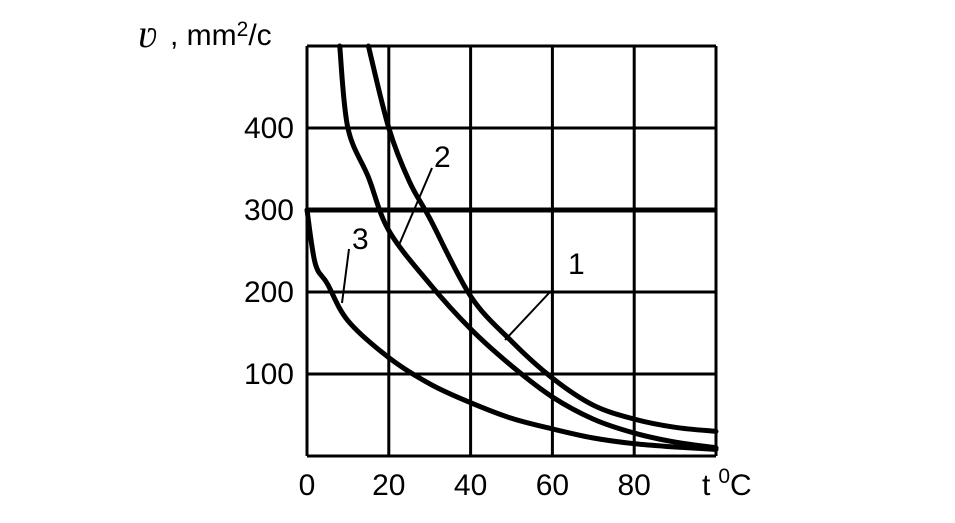 This screenshot has height=523, width=955. What do you see at coordinates (470, 485) in the screenshot?
I see `x-tick-label: 40` at bounding box center [470, 485].